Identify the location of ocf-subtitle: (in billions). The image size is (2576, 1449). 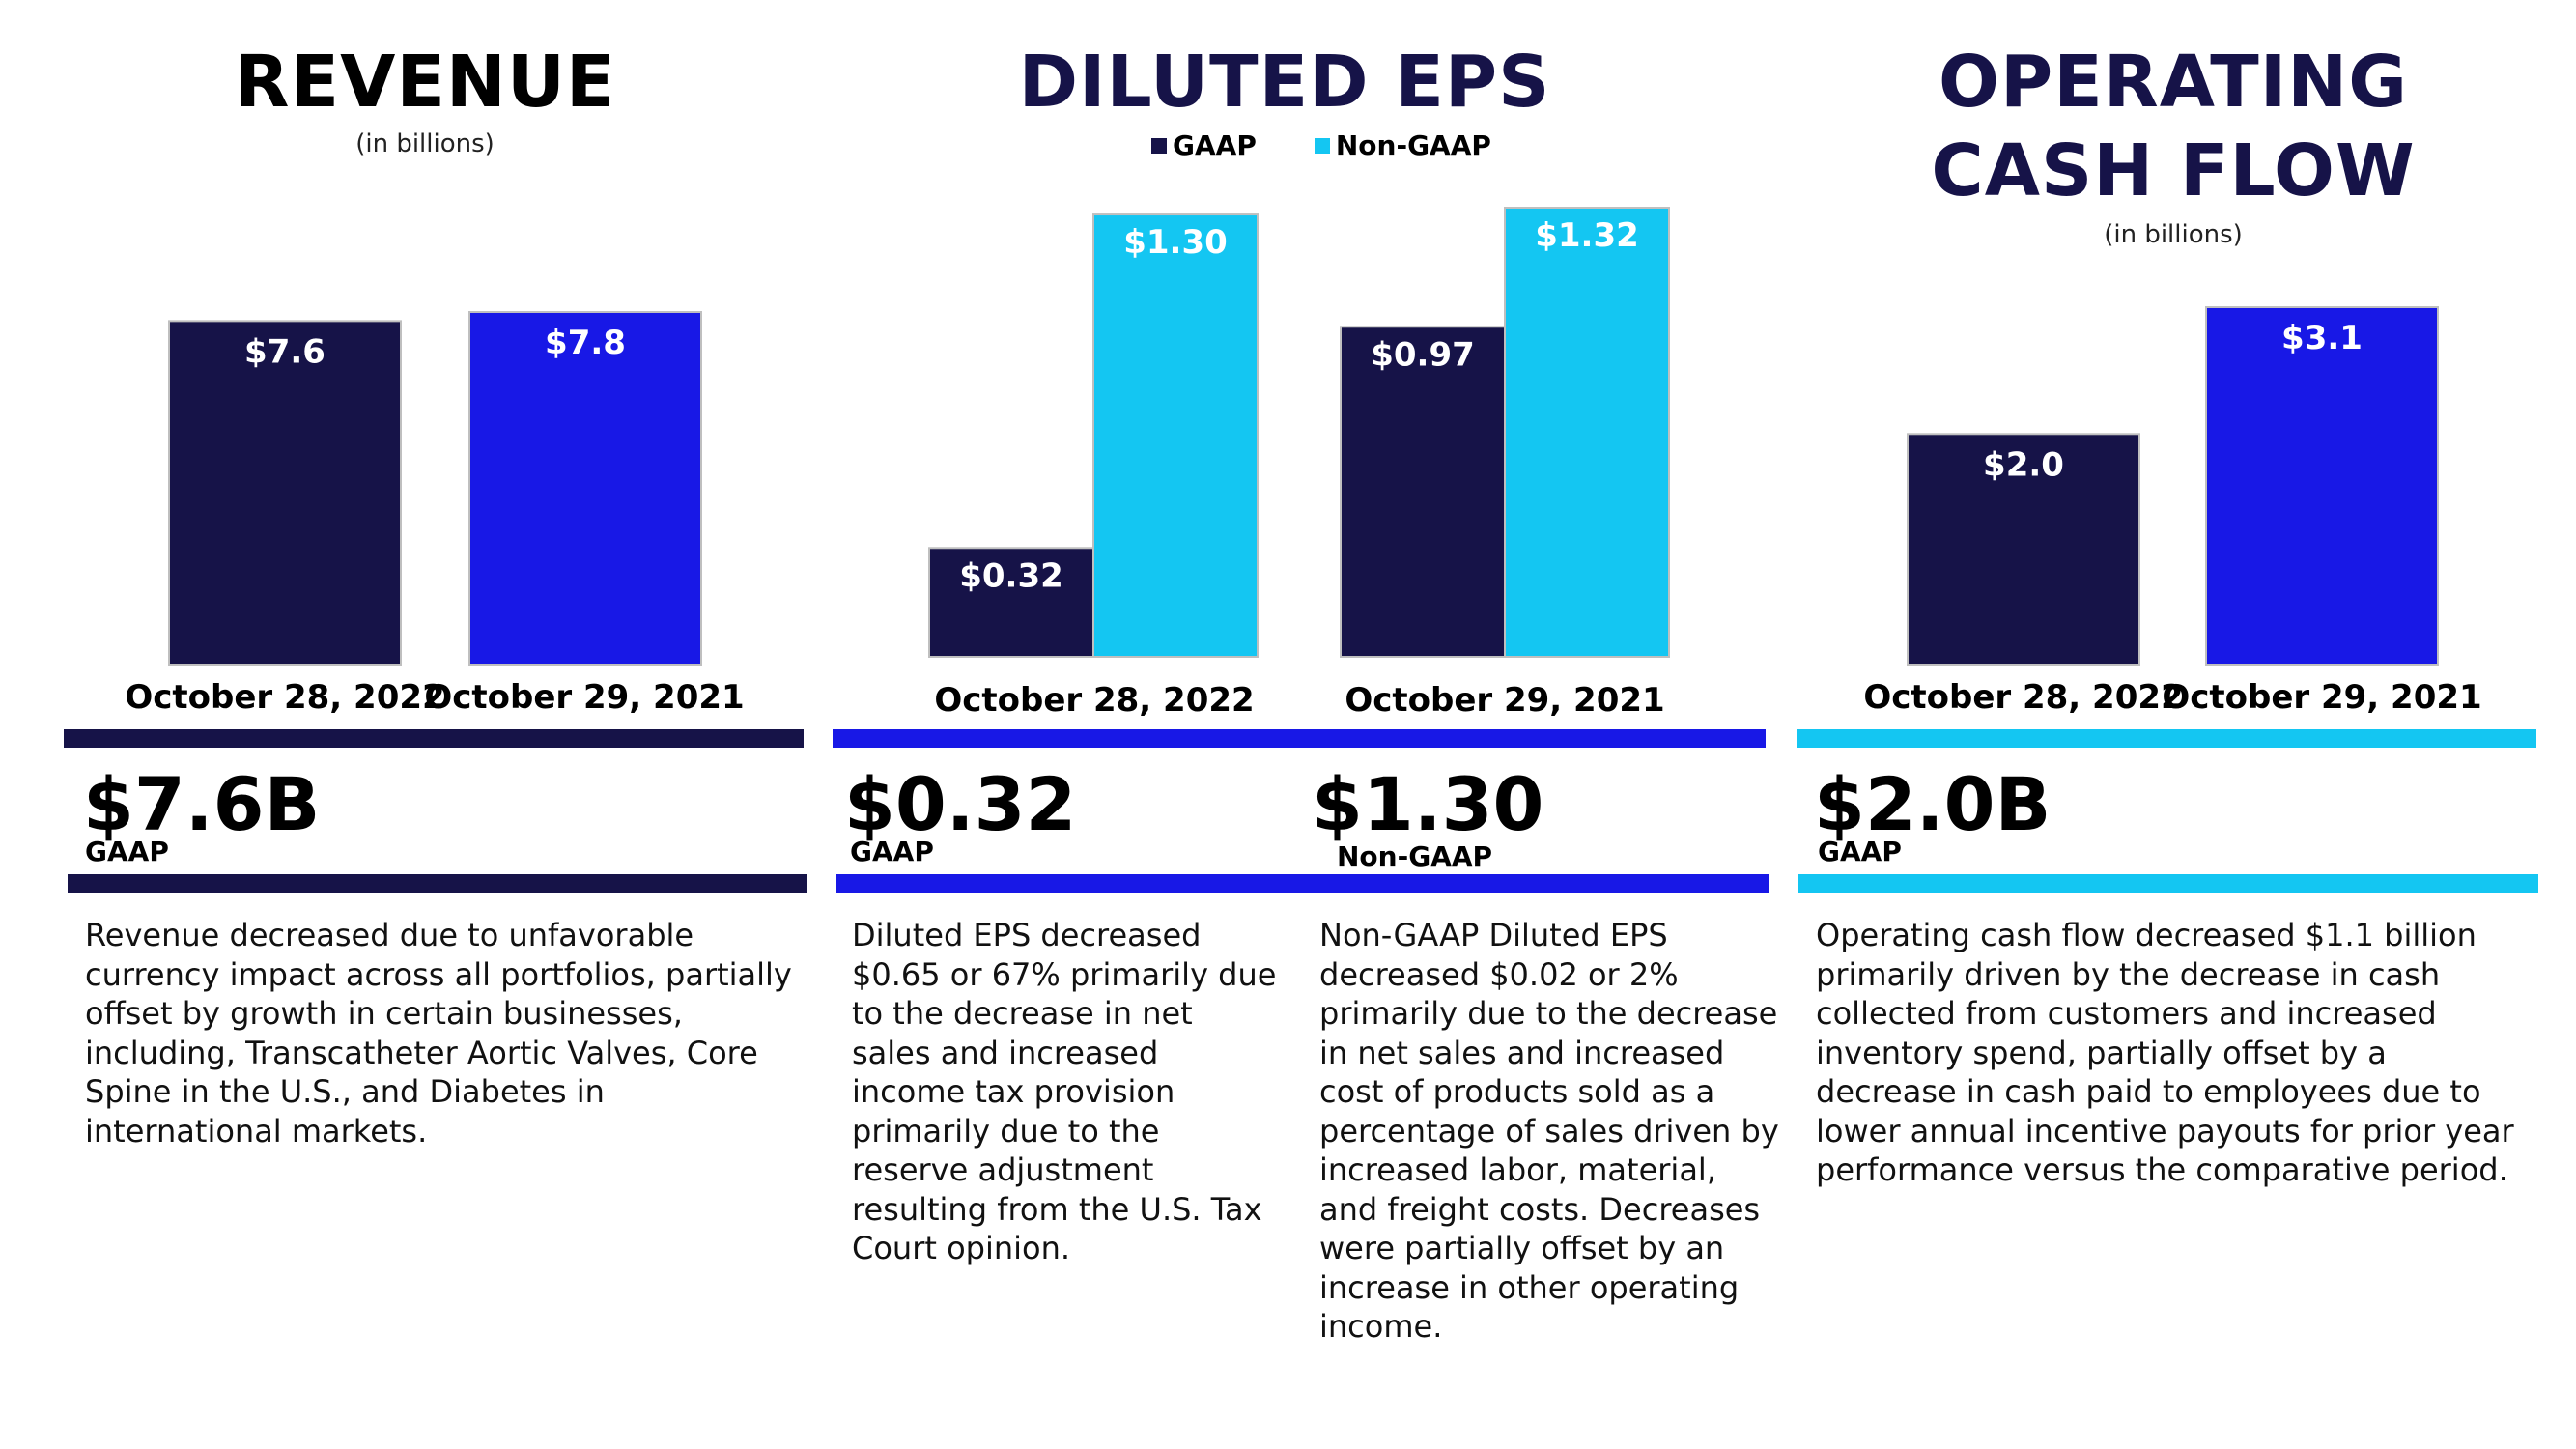
(2173, 234).